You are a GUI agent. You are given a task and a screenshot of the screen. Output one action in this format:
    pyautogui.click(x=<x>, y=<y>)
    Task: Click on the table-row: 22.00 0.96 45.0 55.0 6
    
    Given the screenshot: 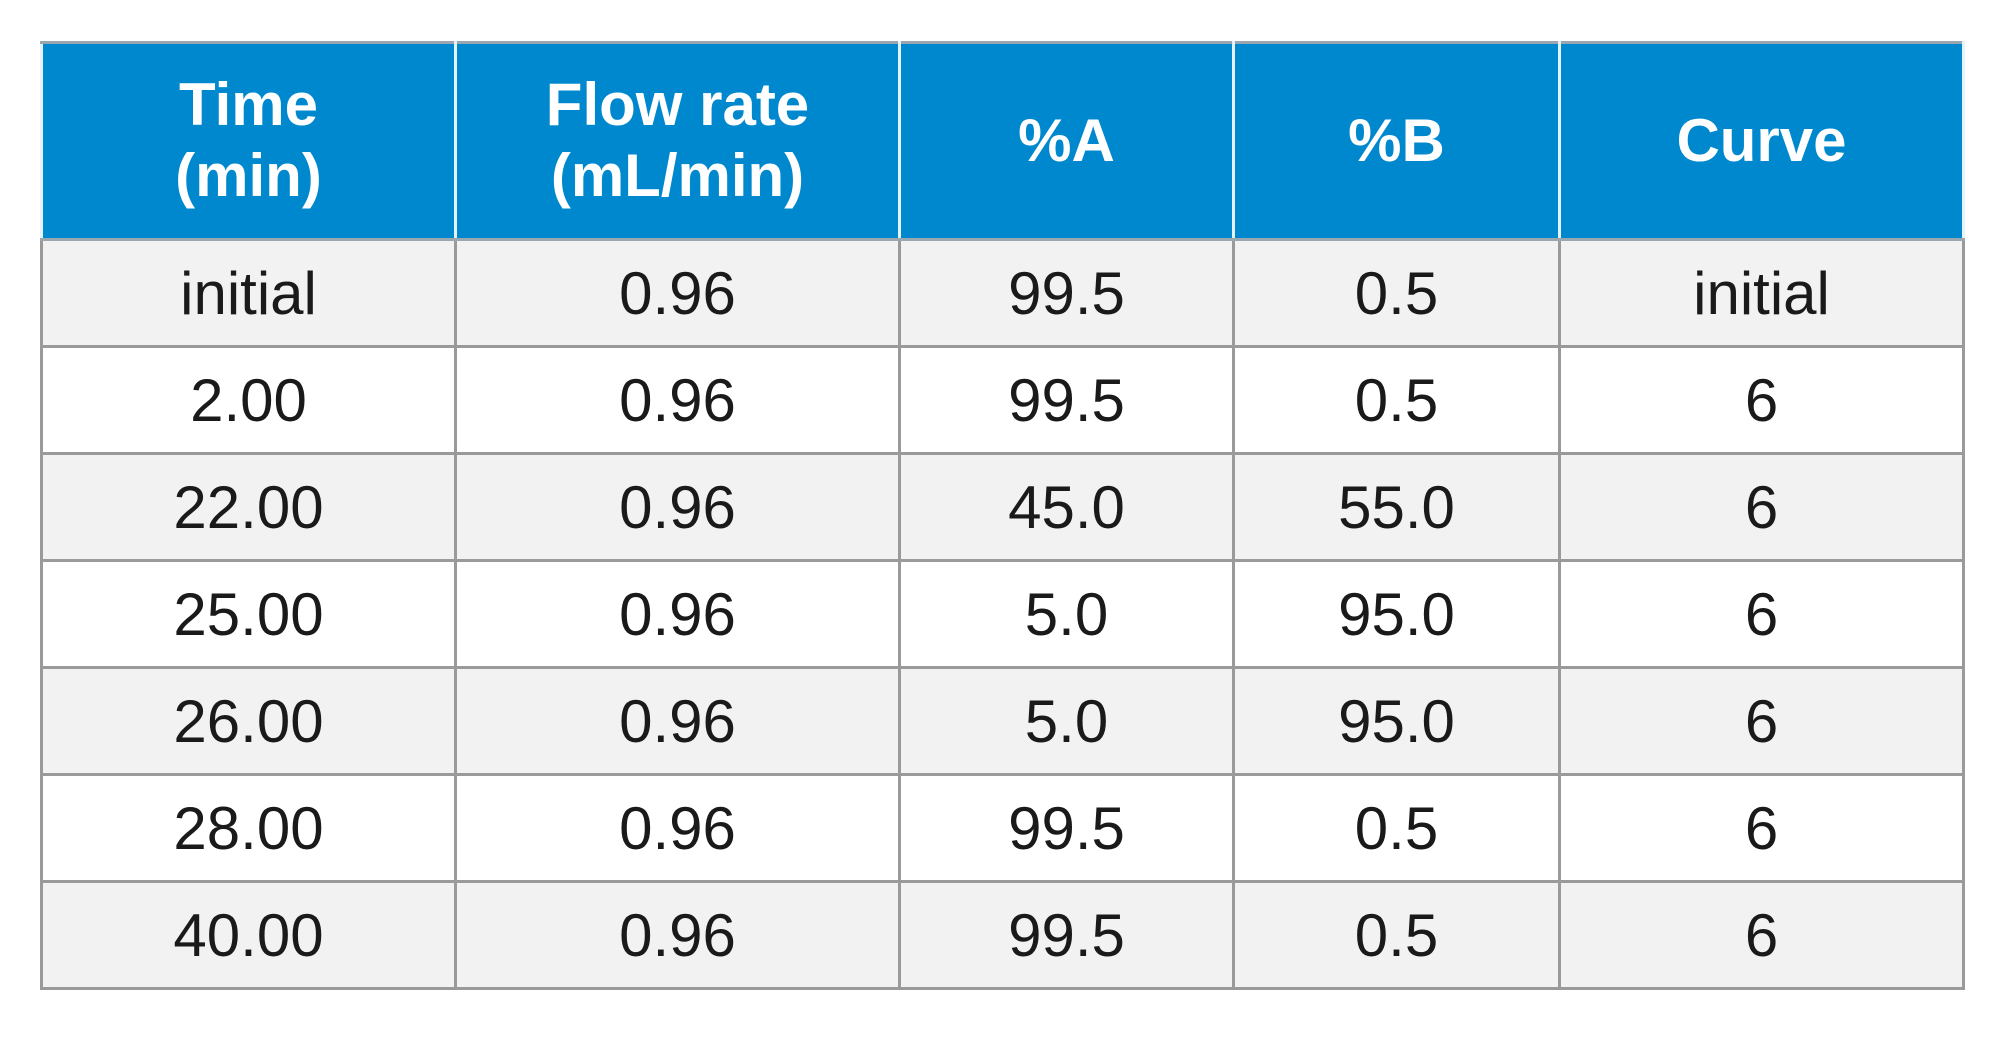 What is the action you would take?
    pyautogui.click(x=1002, y=507)
    